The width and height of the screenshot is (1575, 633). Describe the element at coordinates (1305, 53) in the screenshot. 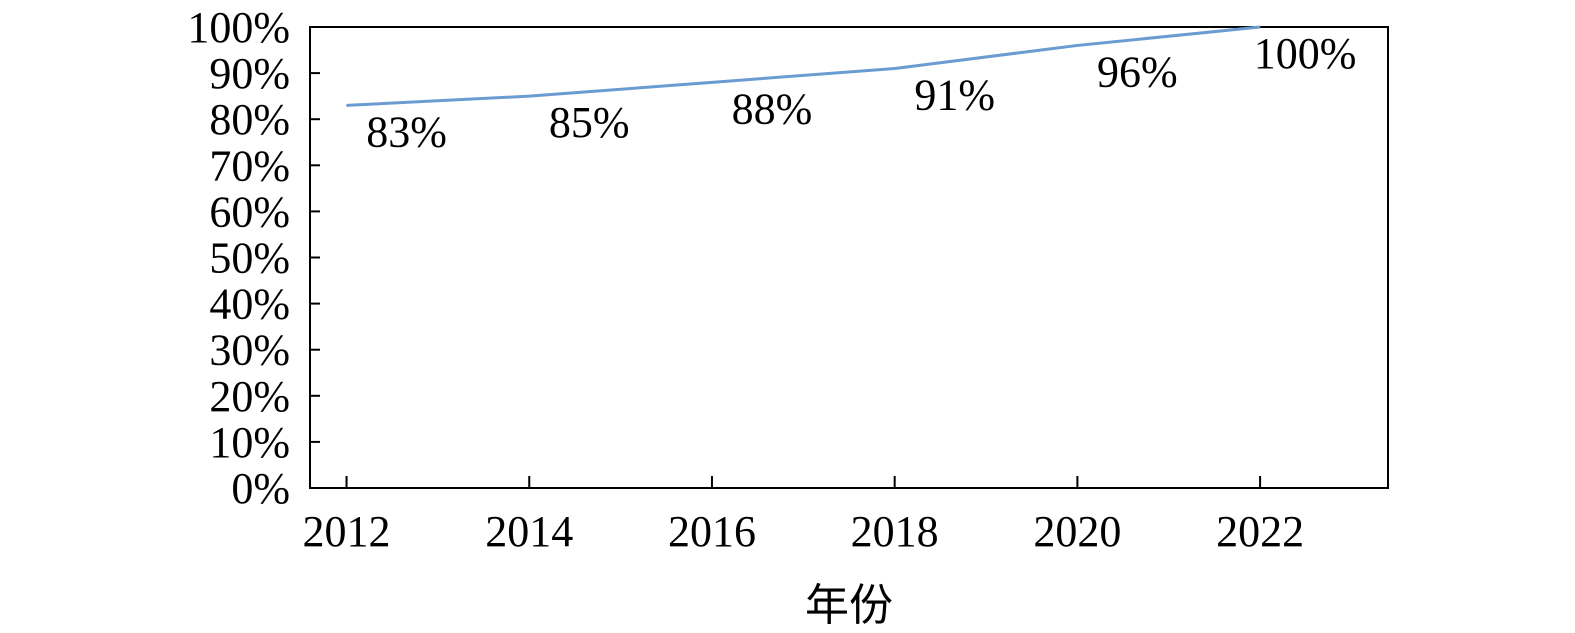

I see `data-label: 100%` at that location.